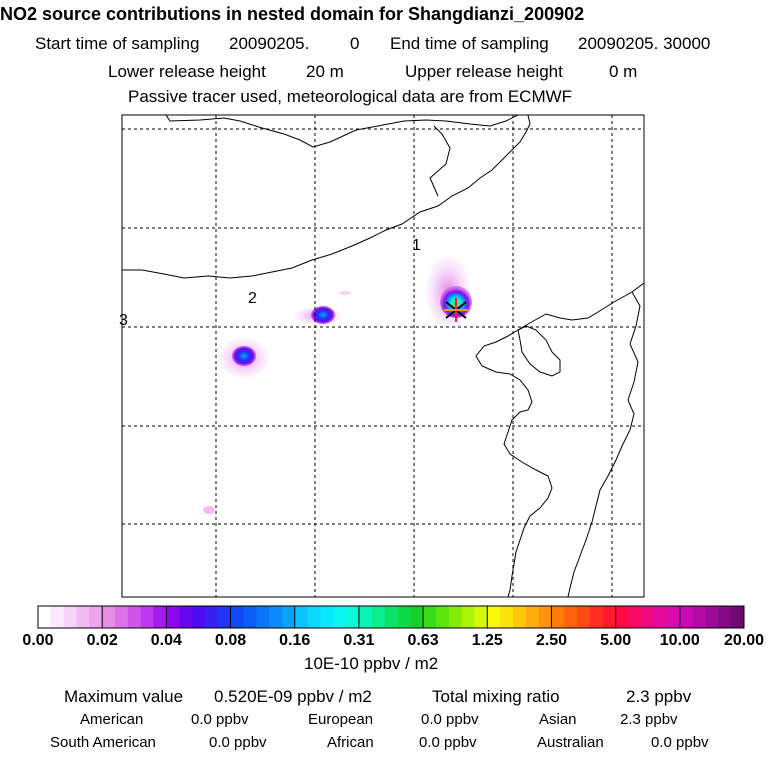 This screenshot has width=768, height=768. What do you see at coordinates (252, 298) in the screenshot?
I see `region-label-2: 2` at bounding box center [252, 298].